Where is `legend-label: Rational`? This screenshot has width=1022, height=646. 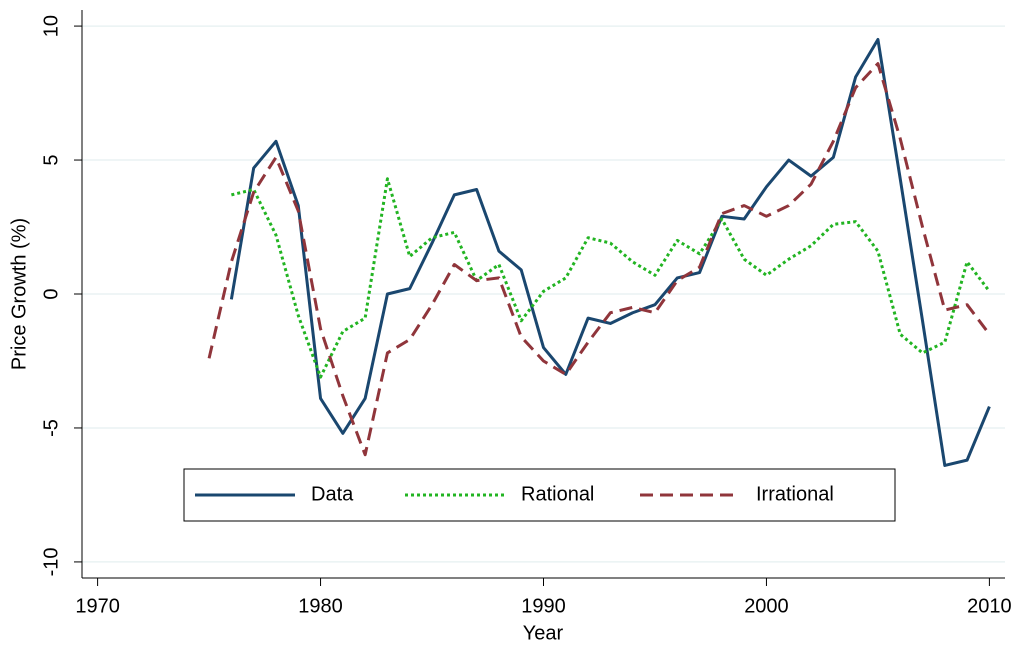
legend-label: Rational is located at coordinates (557, 494).